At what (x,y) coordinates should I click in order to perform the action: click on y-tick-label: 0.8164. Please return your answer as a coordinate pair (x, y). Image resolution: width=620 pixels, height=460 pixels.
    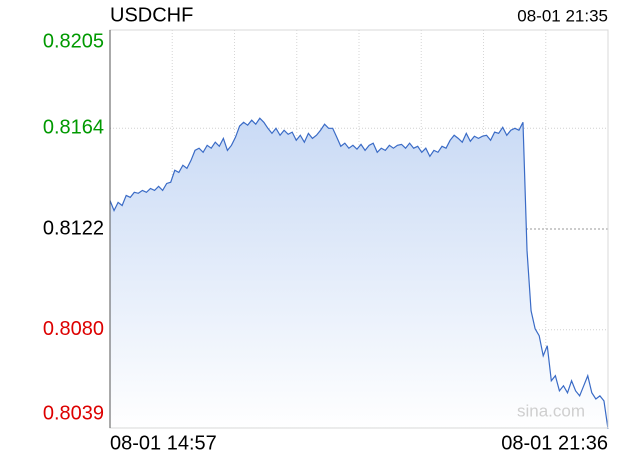
    Looking at the image, I should click on (73, 128).